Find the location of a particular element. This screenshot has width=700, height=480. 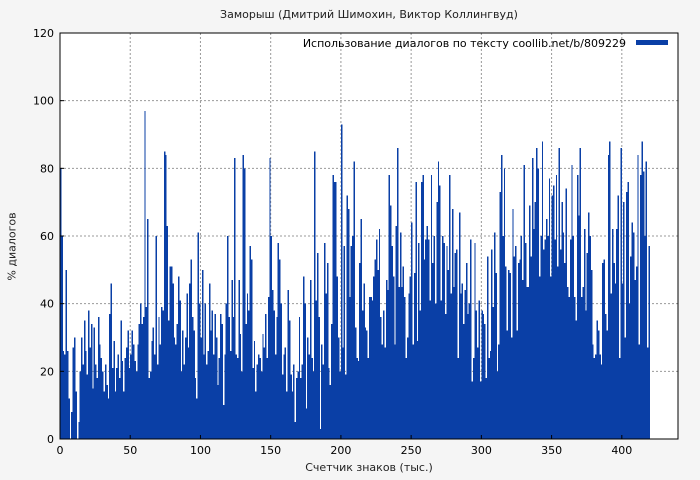

y-tick-label: 60 is located at coordinates (47, 236).